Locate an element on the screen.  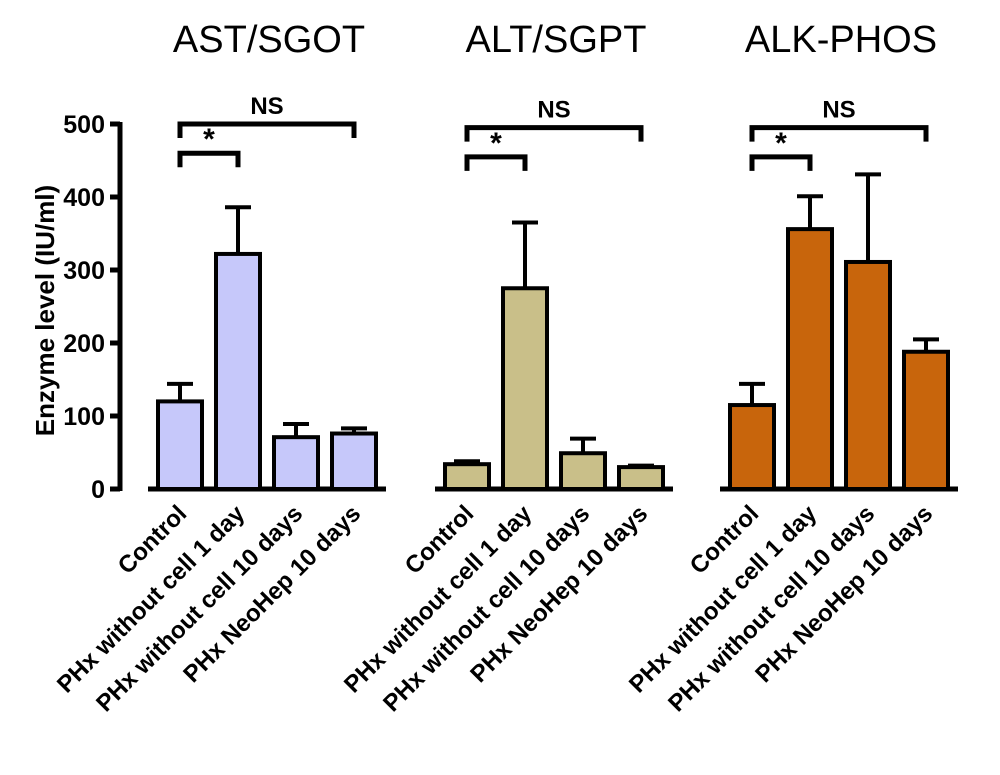
group-title: ALT/SGPT is located at coordinates (556, 40).